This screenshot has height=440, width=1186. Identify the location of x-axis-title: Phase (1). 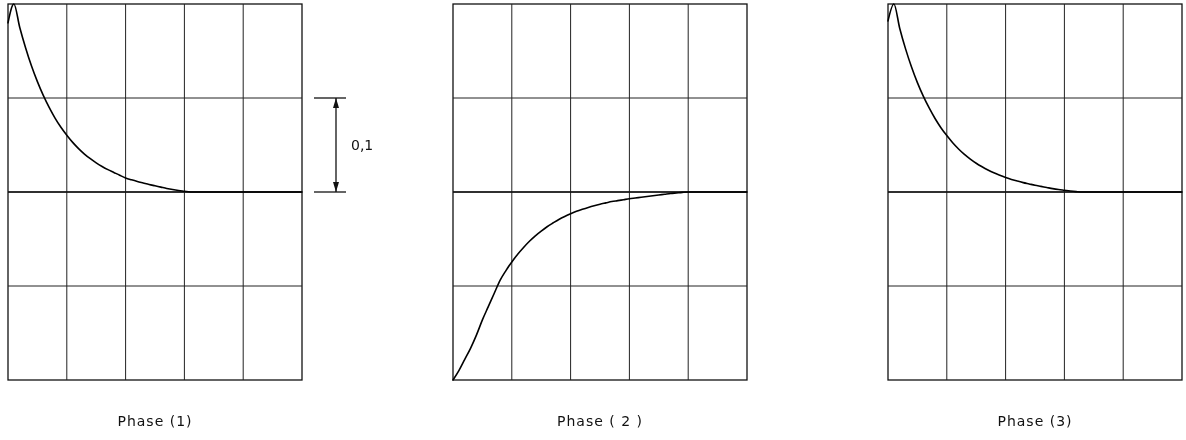
(155, 421).